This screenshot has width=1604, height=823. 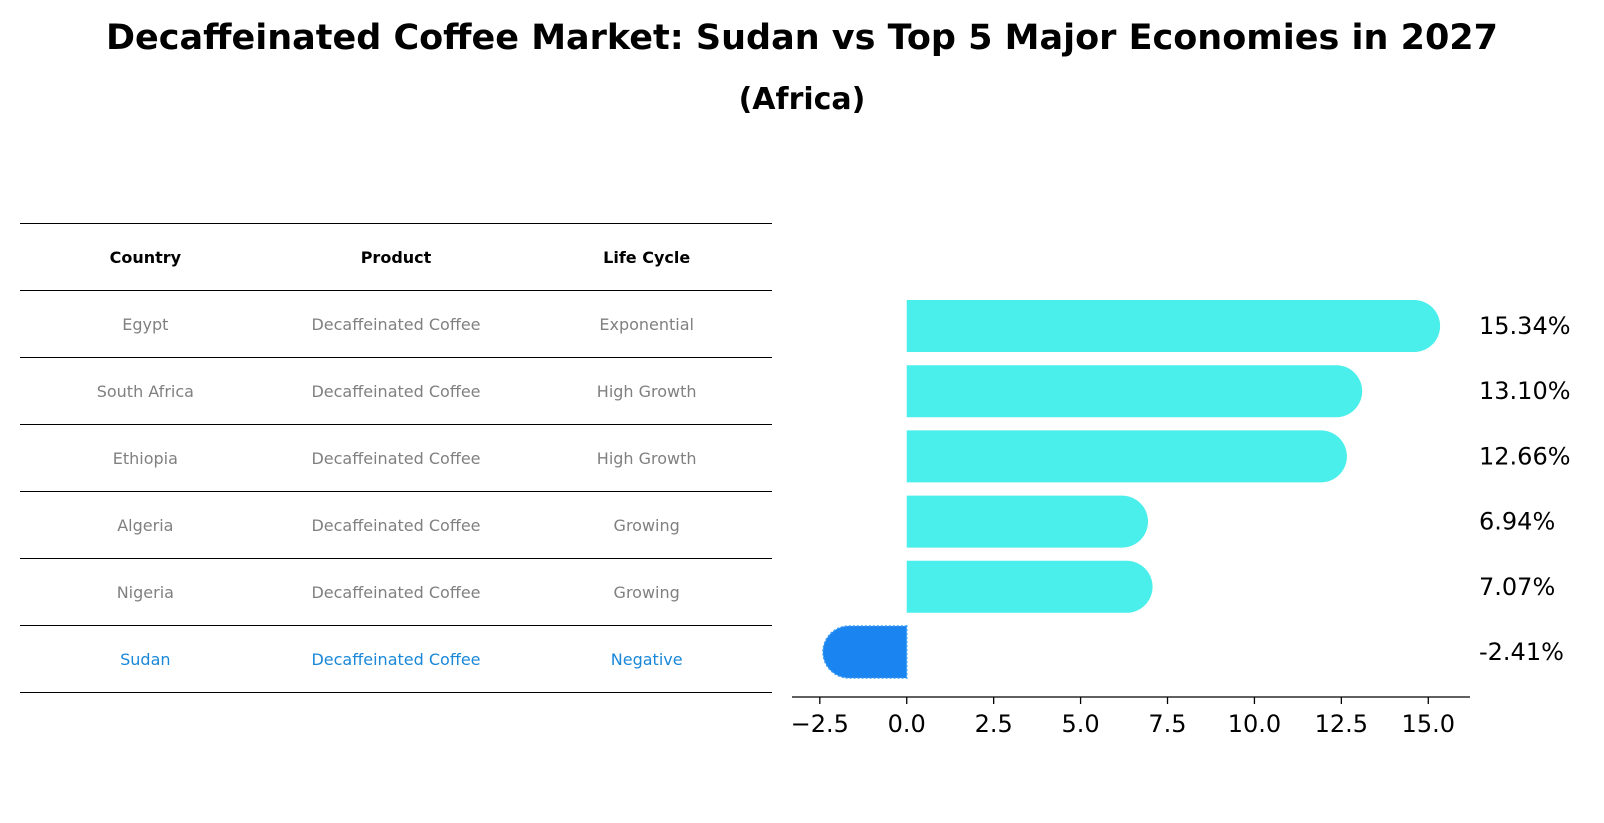 What do you see at coordinates (145, 659) in the screenshot?
I see `cell-country: Sudan` at bounding box center [145, 659].